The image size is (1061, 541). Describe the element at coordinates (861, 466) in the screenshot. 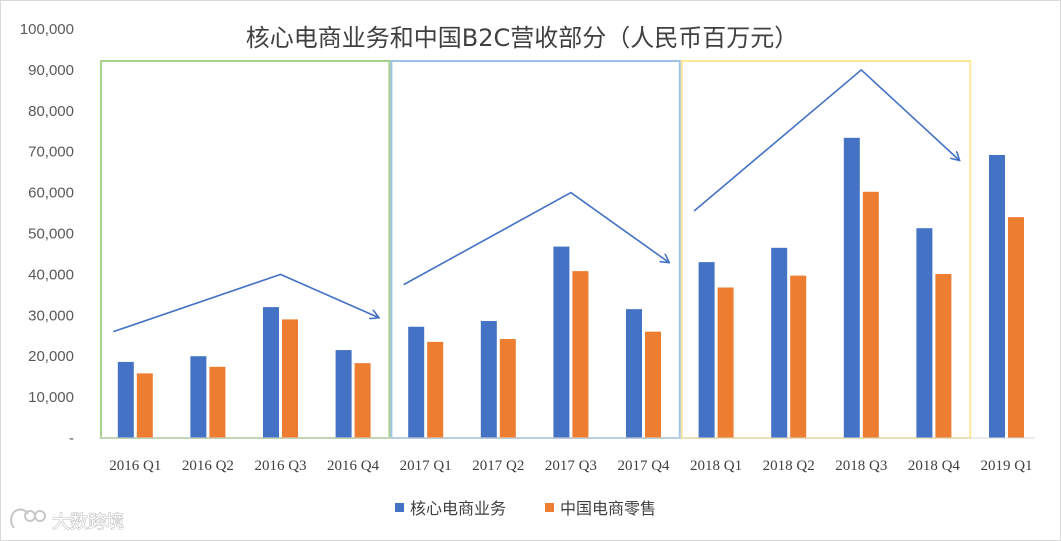

I see `x-tick-label: 2018 Q3` at that location.